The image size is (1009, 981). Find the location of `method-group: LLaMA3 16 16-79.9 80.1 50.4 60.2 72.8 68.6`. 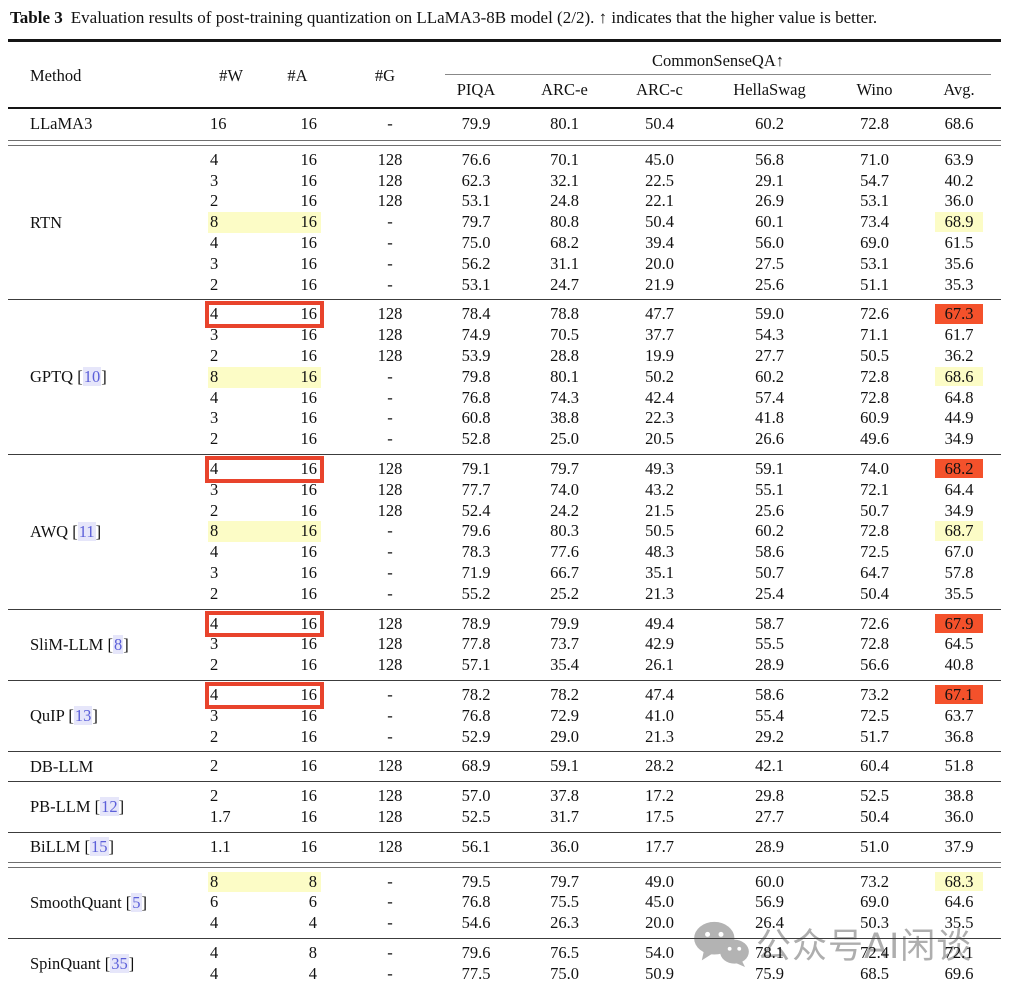

method-group: LLaMA3 16 16-79.9 80.1 50.4 60.2 72.8 68.6 is located at coordinates (504, 124).